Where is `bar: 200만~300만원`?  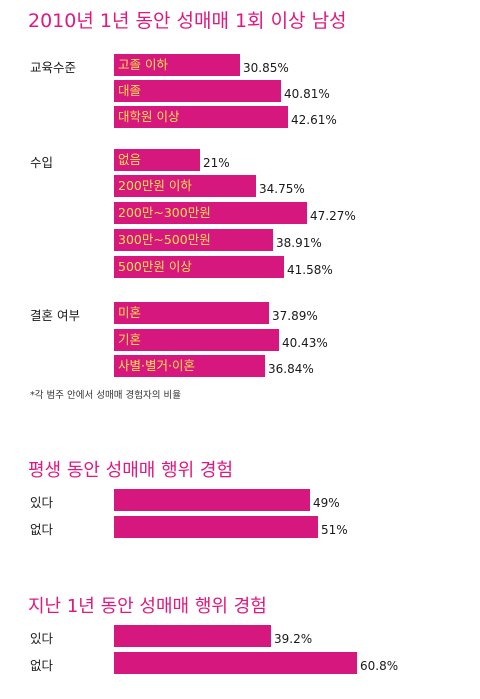 bar: 200만~300만원 is located at coordinates (210, 213).